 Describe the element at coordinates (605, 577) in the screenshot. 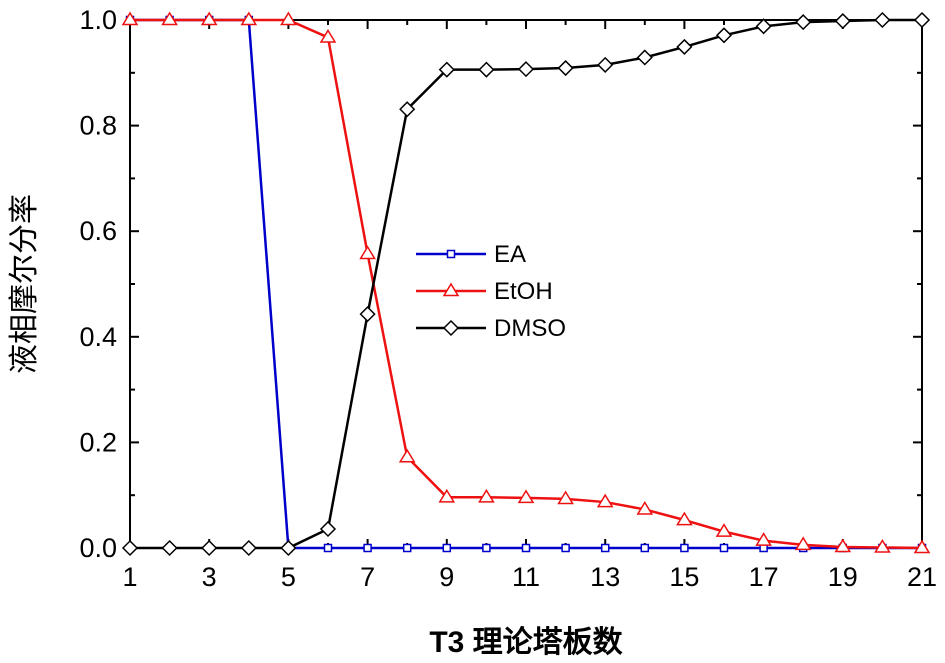

I see `x-tick-label: 13` at that location.